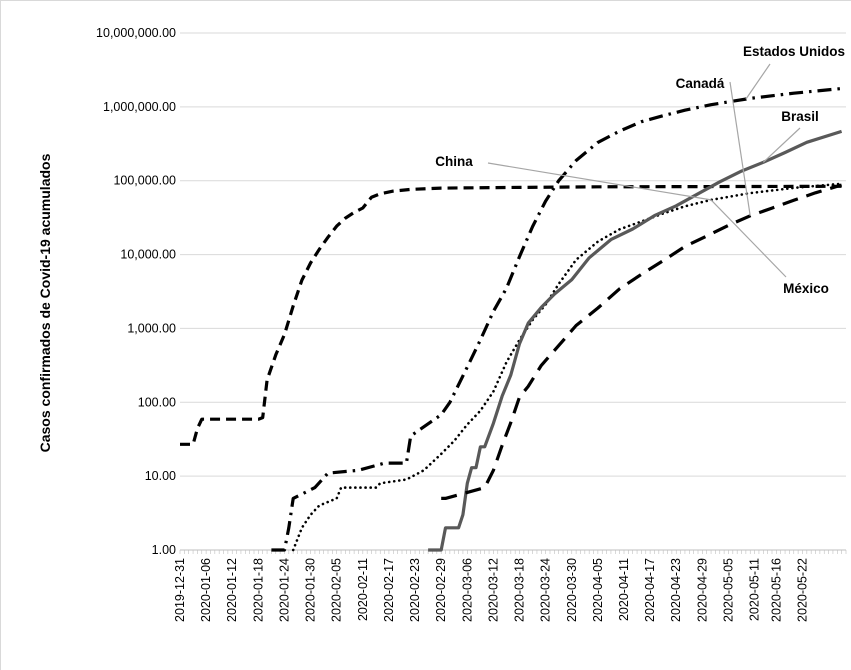  Describe the element at coordinates (454, 161) in the screenshot. I see `annotation-label: China` at that location.